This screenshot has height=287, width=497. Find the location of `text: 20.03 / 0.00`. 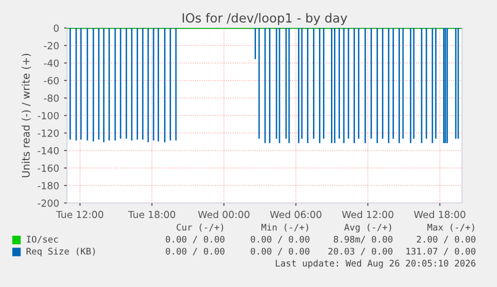

text: 20.03 / 0.00 is located at coordinates (360, 252).